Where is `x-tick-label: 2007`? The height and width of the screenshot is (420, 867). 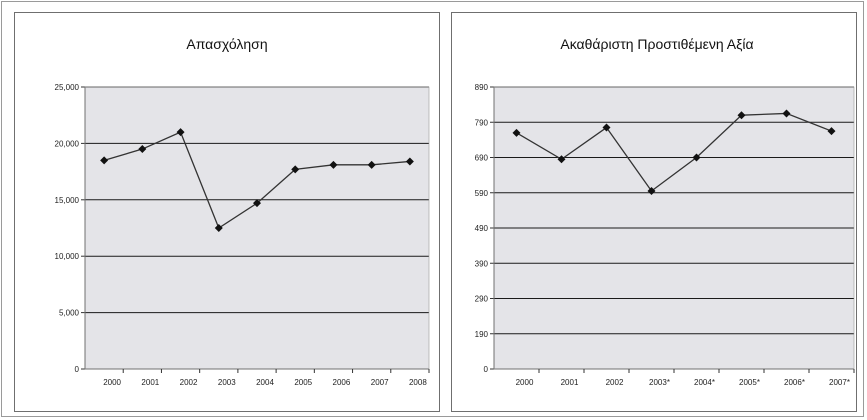 x-tick-label: 2007 is located at coordinates (380, 382).